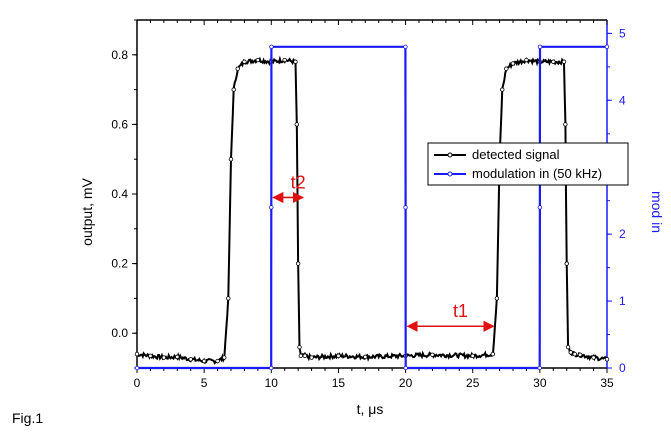 The height and width of the screenshot is (438, 671). What do you see at coordinates (622, 368) in the screenshot?
I see `y-right-tick-label: 0` at bounding box center [622, 368].